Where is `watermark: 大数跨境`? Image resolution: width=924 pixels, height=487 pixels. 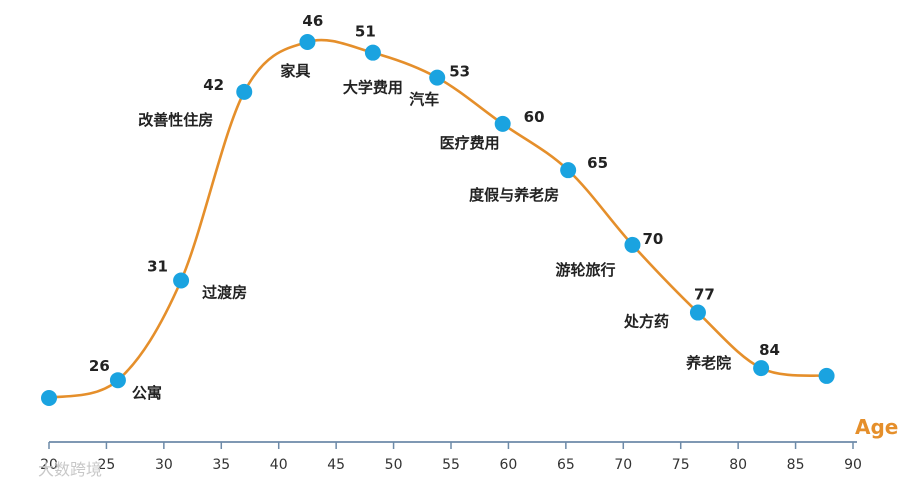
watermark: 大数跨境 is located at coordinates (70, 469).